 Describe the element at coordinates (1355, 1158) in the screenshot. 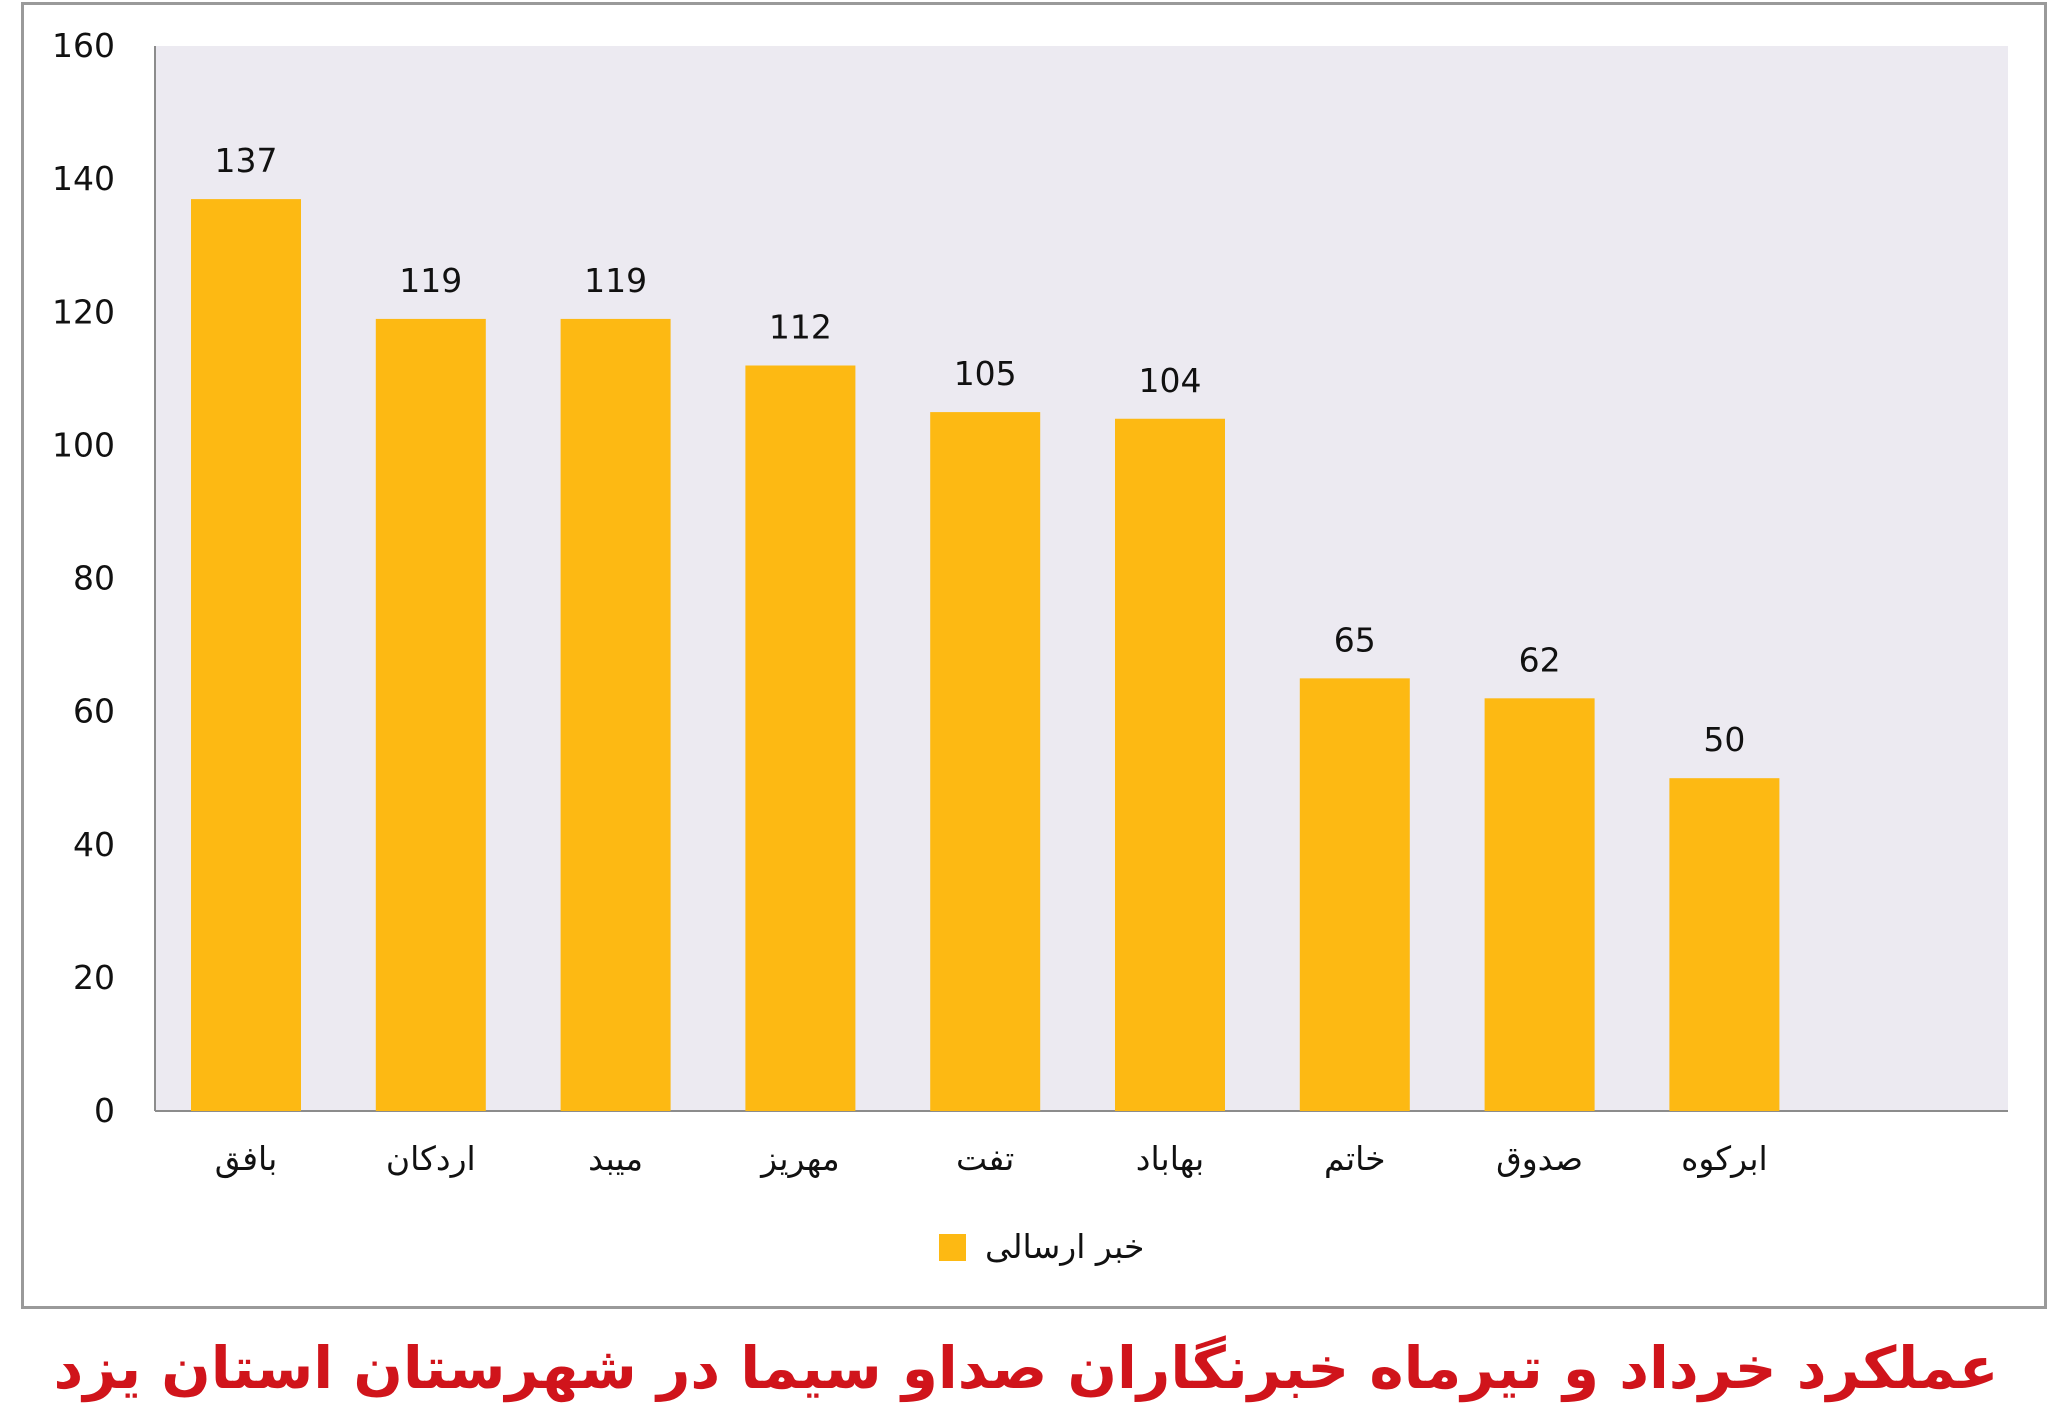

I see `category-label: خاتم` at that location.